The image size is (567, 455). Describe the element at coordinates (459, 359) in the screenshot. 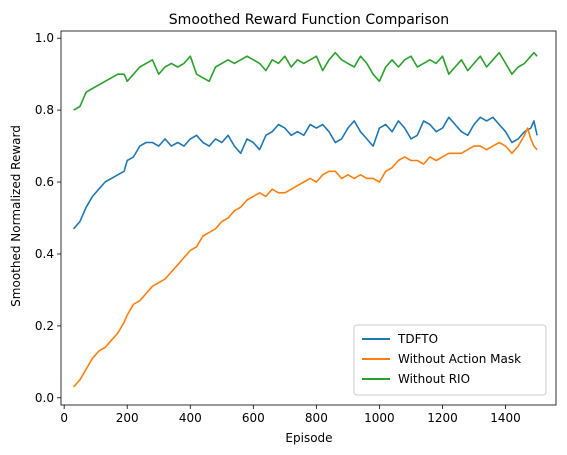

I see `legend-label-1: Without Action Mask` at that location.